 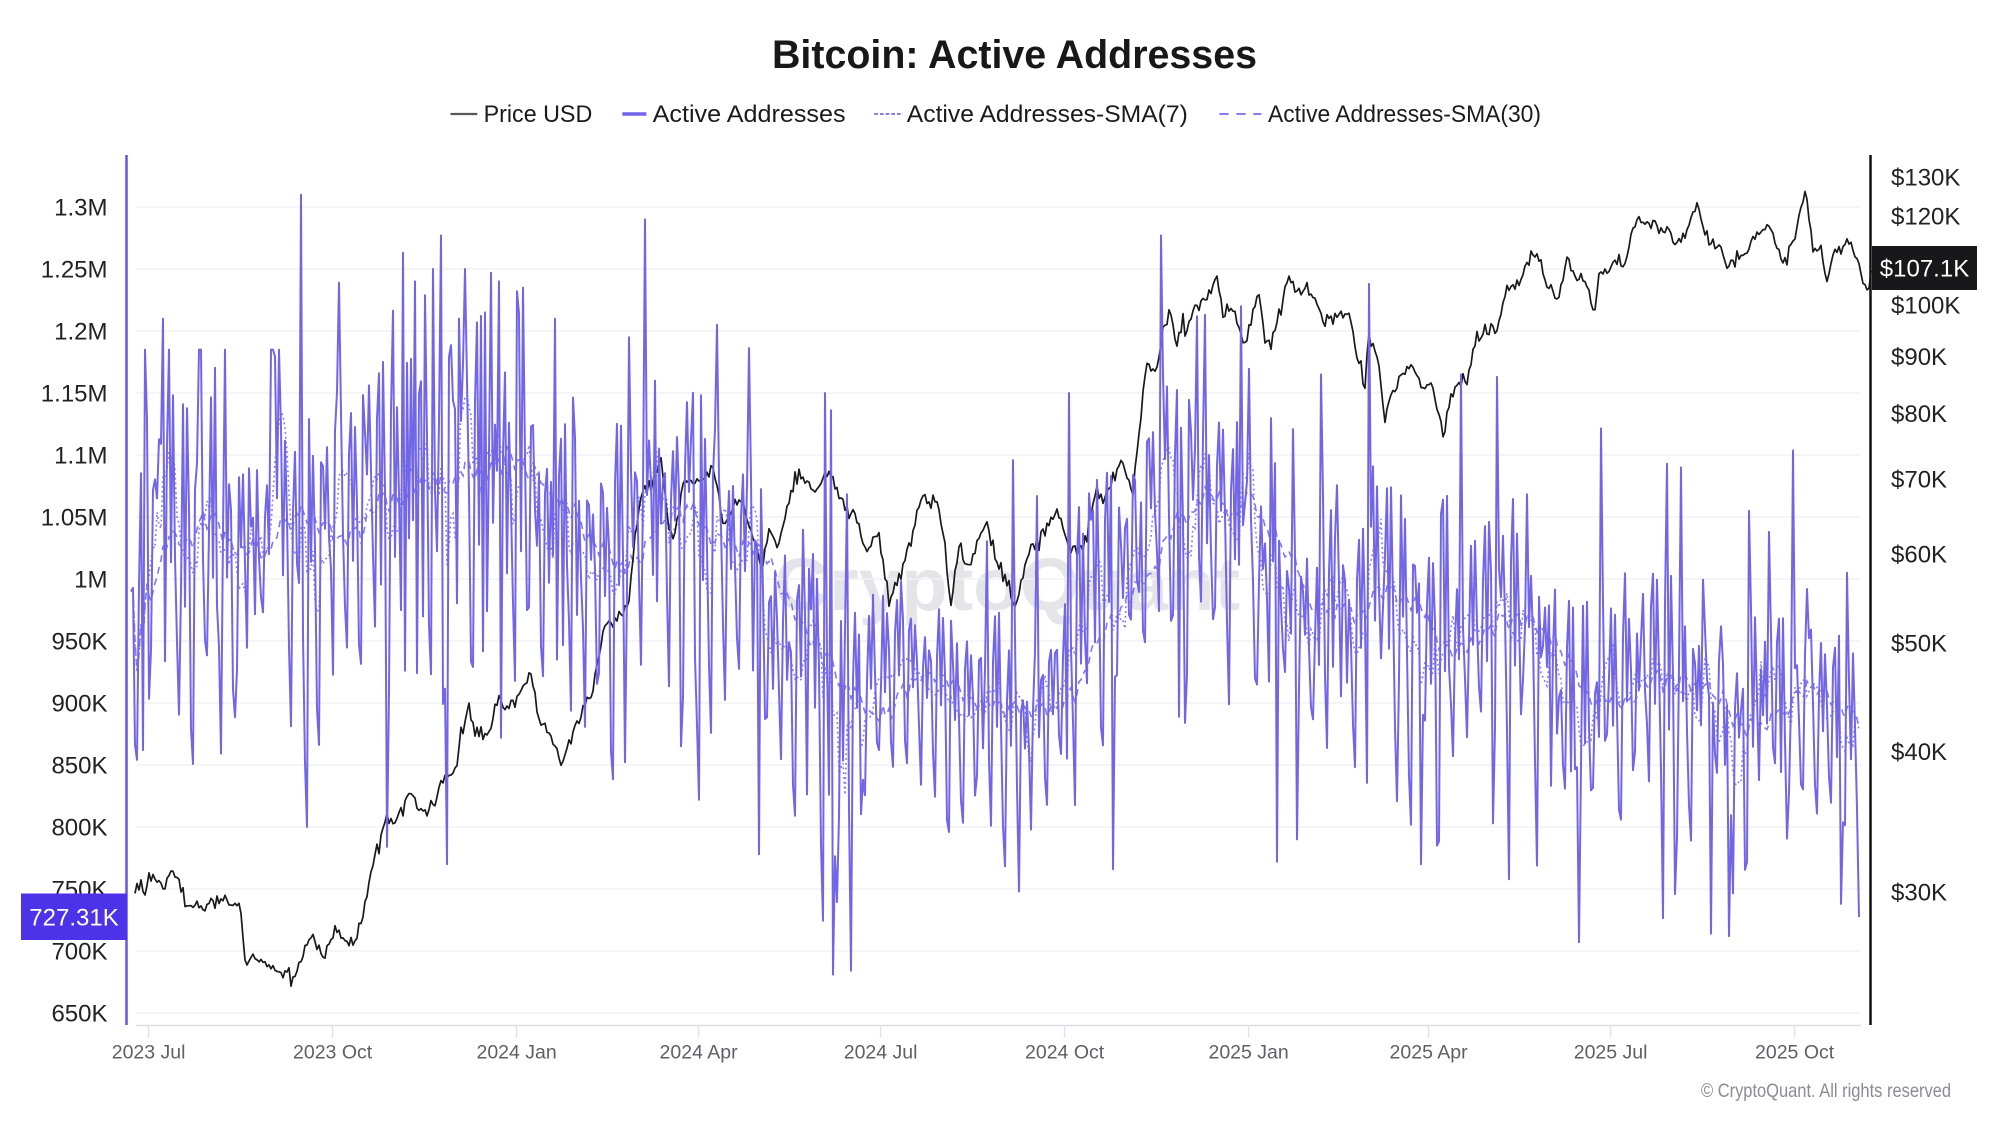 What do you see at coordinates (1611, 1053) in the screenshot?
I see `svg-text: 2025 Jul` at bounding box center [1611, 1053].